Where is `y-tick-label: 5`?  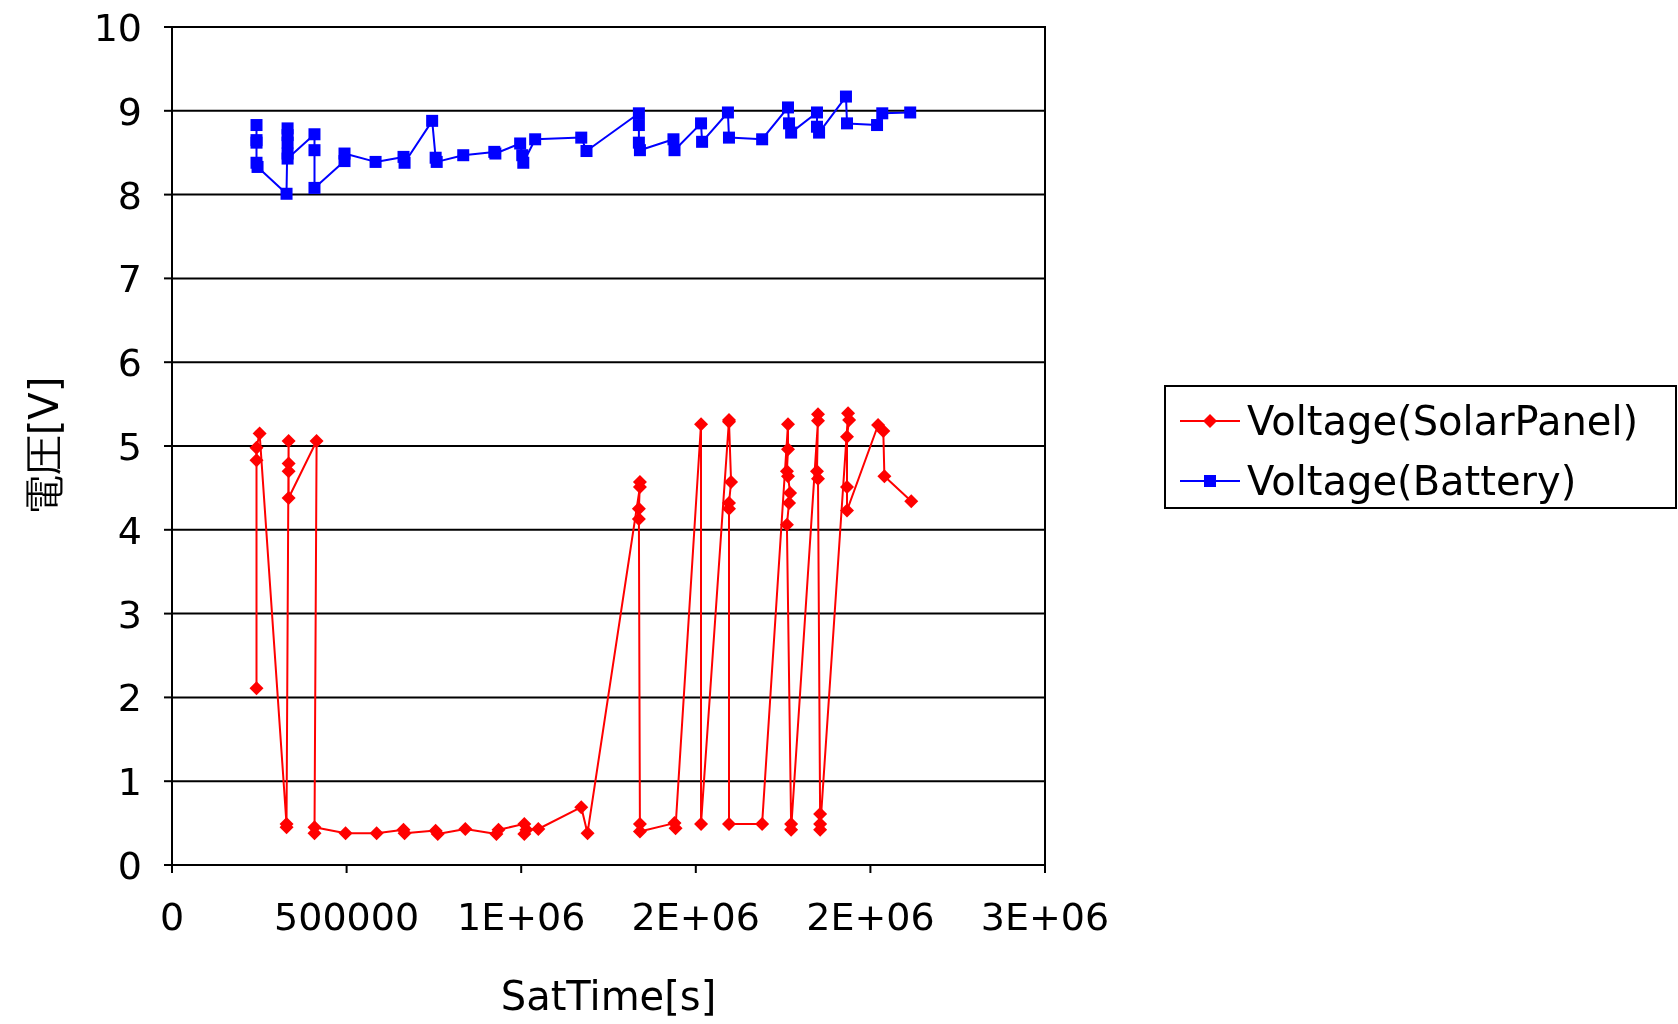 y-tick-label: 5 is located at coordinates (129, 447).